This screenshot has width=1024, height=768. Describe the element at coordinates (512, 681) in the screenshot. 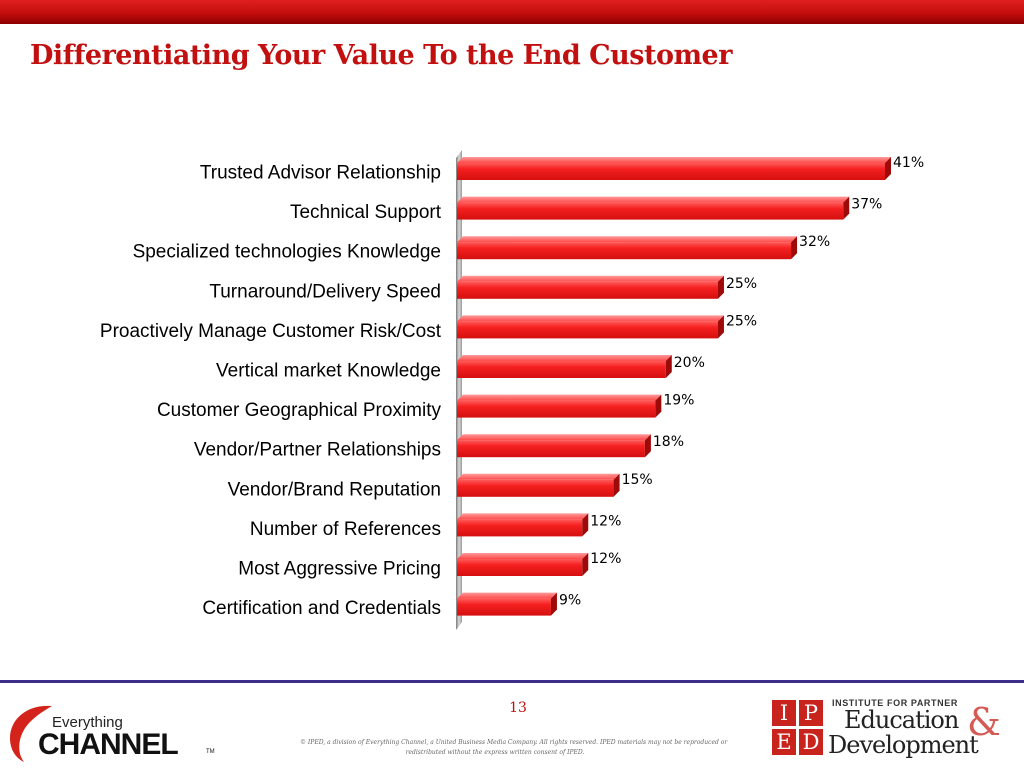

I see `footer-divider` at that location.